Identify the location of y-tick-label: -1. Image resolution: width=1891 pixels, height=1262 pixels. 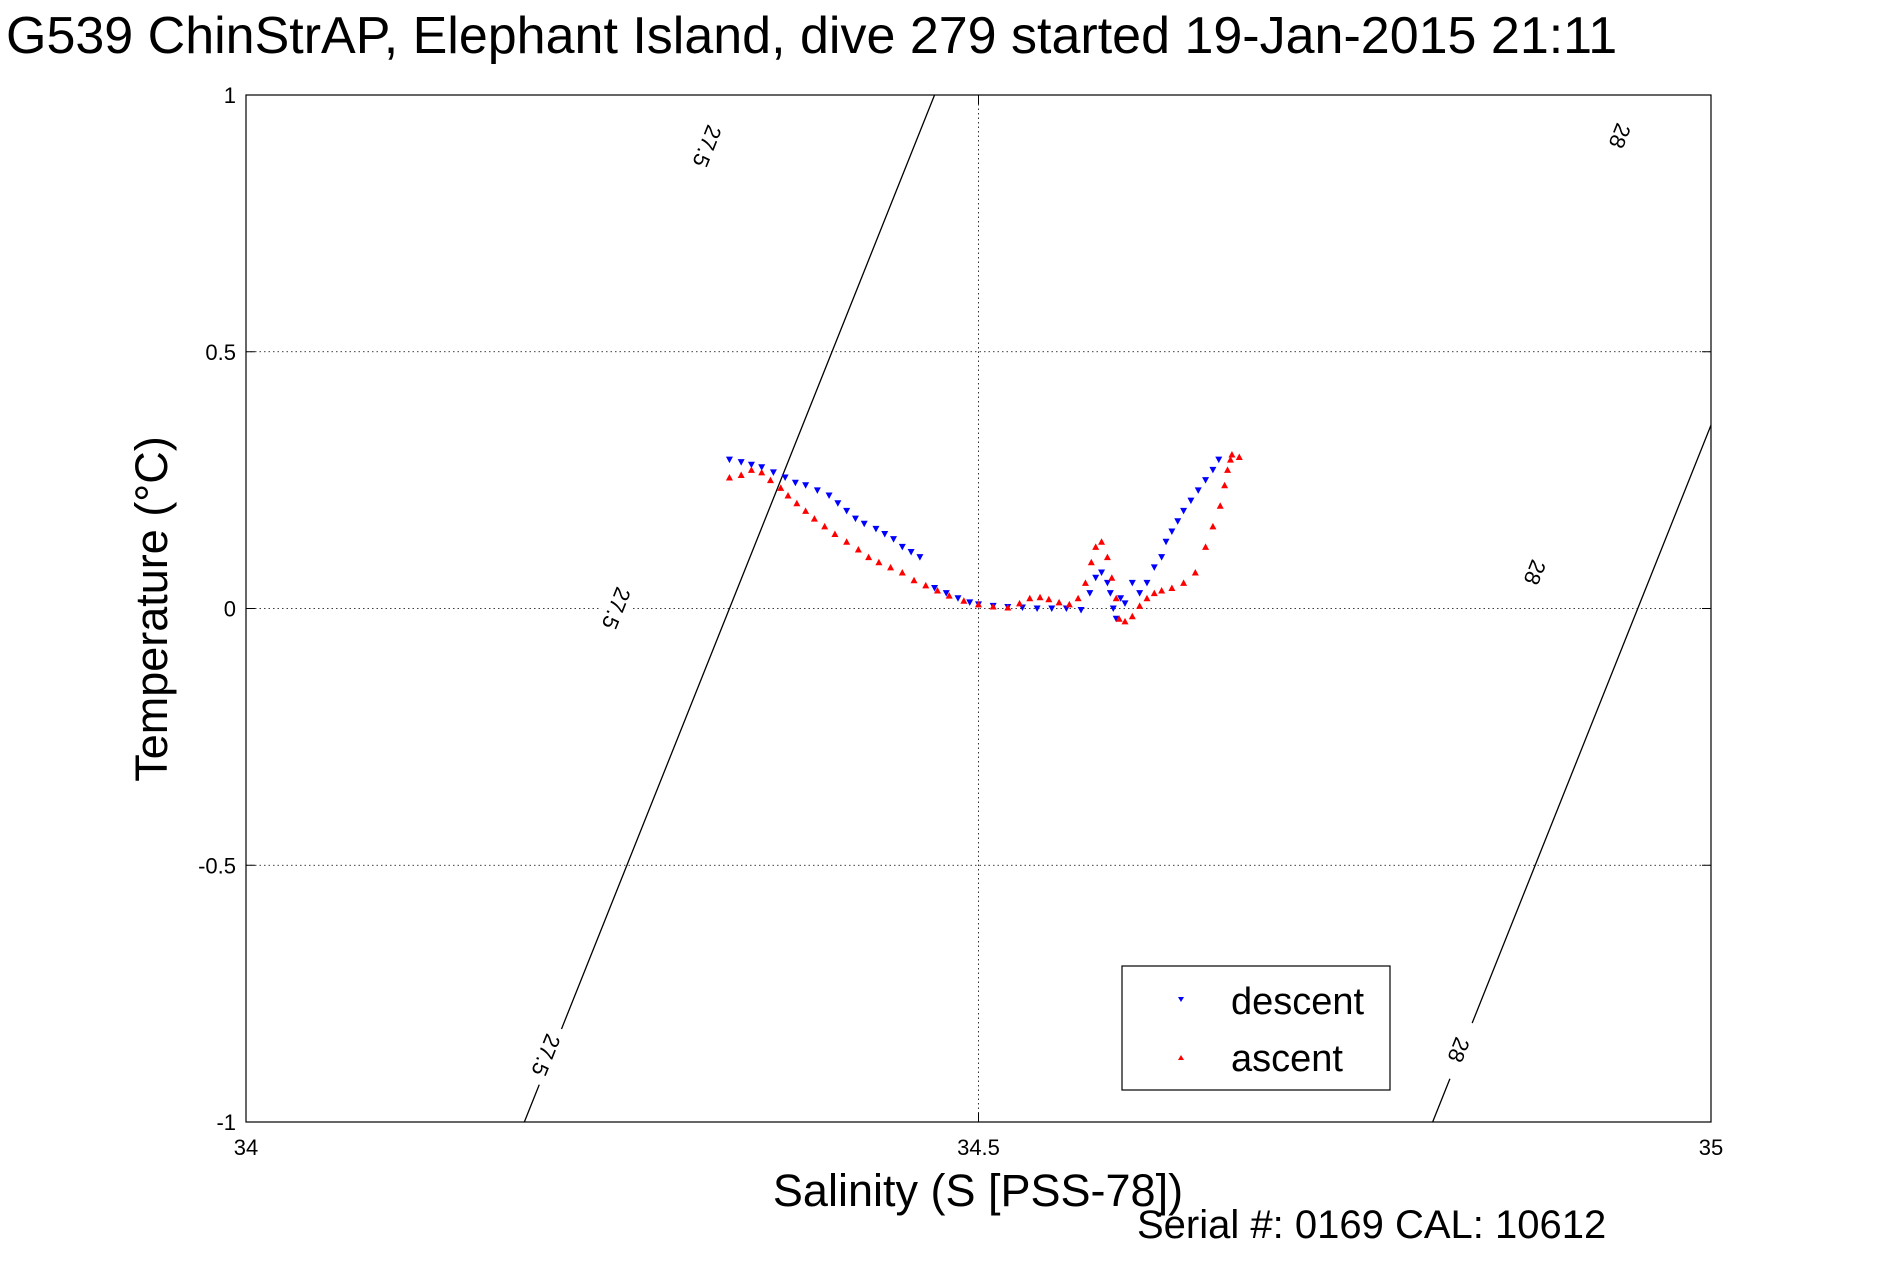
(226, 1122).